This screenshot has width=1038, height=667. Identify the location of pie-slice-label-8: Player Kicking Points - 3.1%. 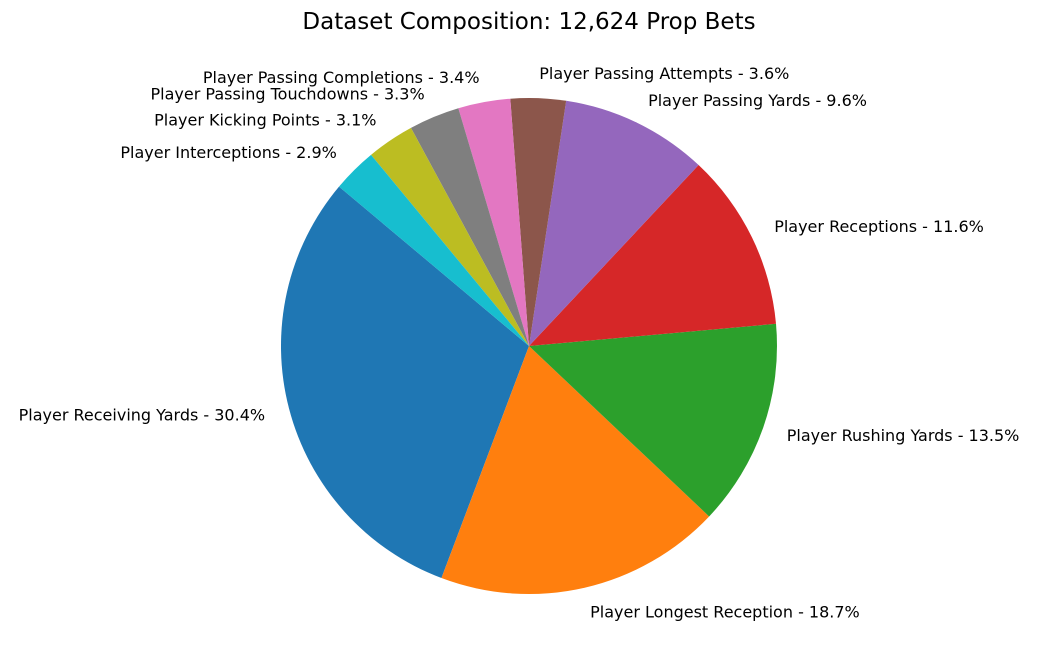
(265, 119).